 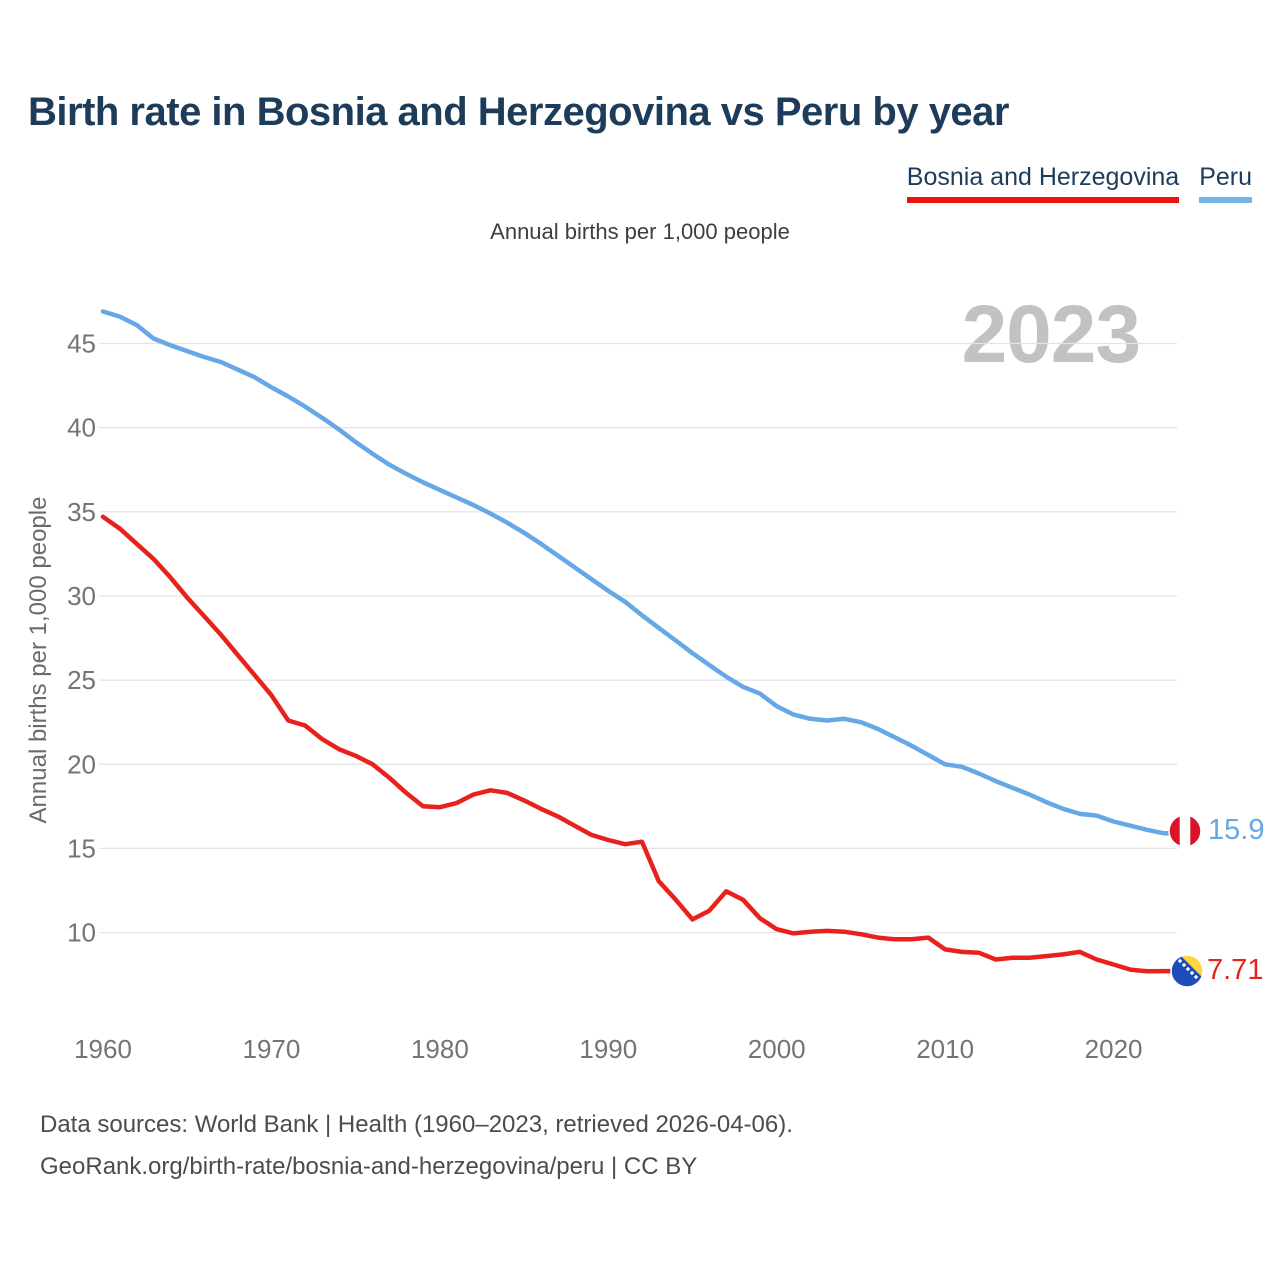 What do you see at coordinates (1236, 830) in the screenshot?
I see `peru-end-value: 15.9` at bounding box center [1236, 830].